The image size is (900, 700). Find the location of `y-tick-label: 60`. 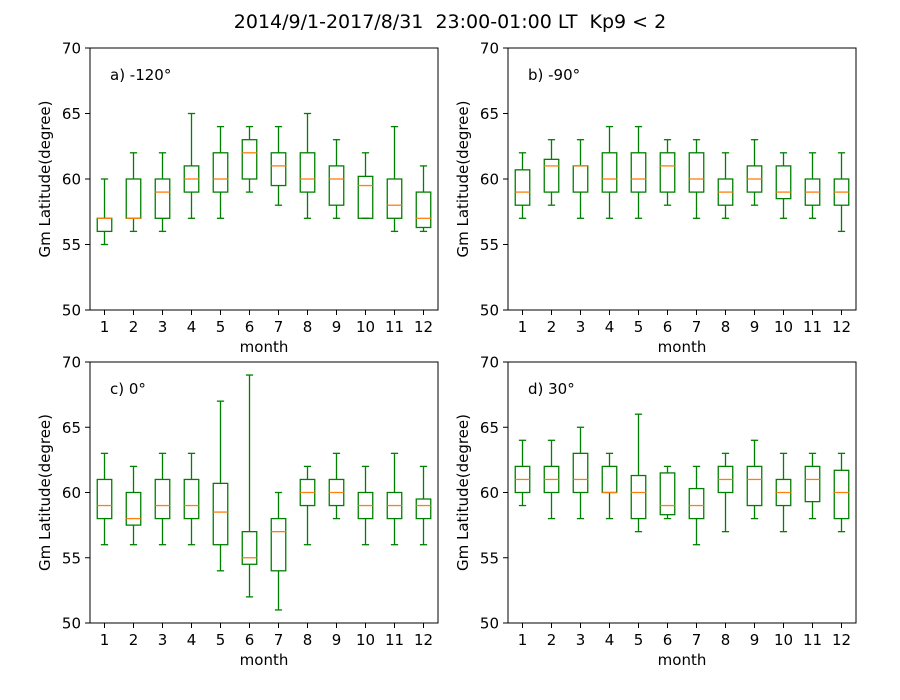

y-tick-label: 60 is located at coordinates (489, 493).